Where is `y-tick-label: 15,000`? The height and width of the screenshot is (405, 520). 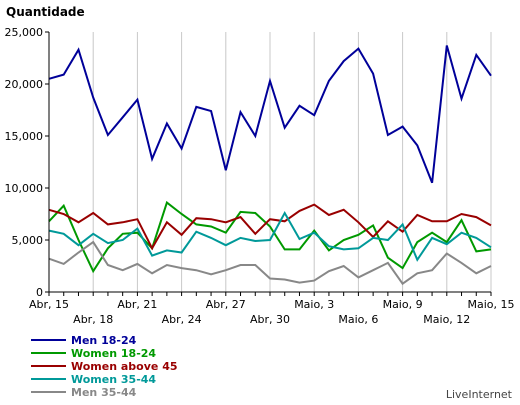 y-tick-label: 15,000 is located at coordinates (24, 136).